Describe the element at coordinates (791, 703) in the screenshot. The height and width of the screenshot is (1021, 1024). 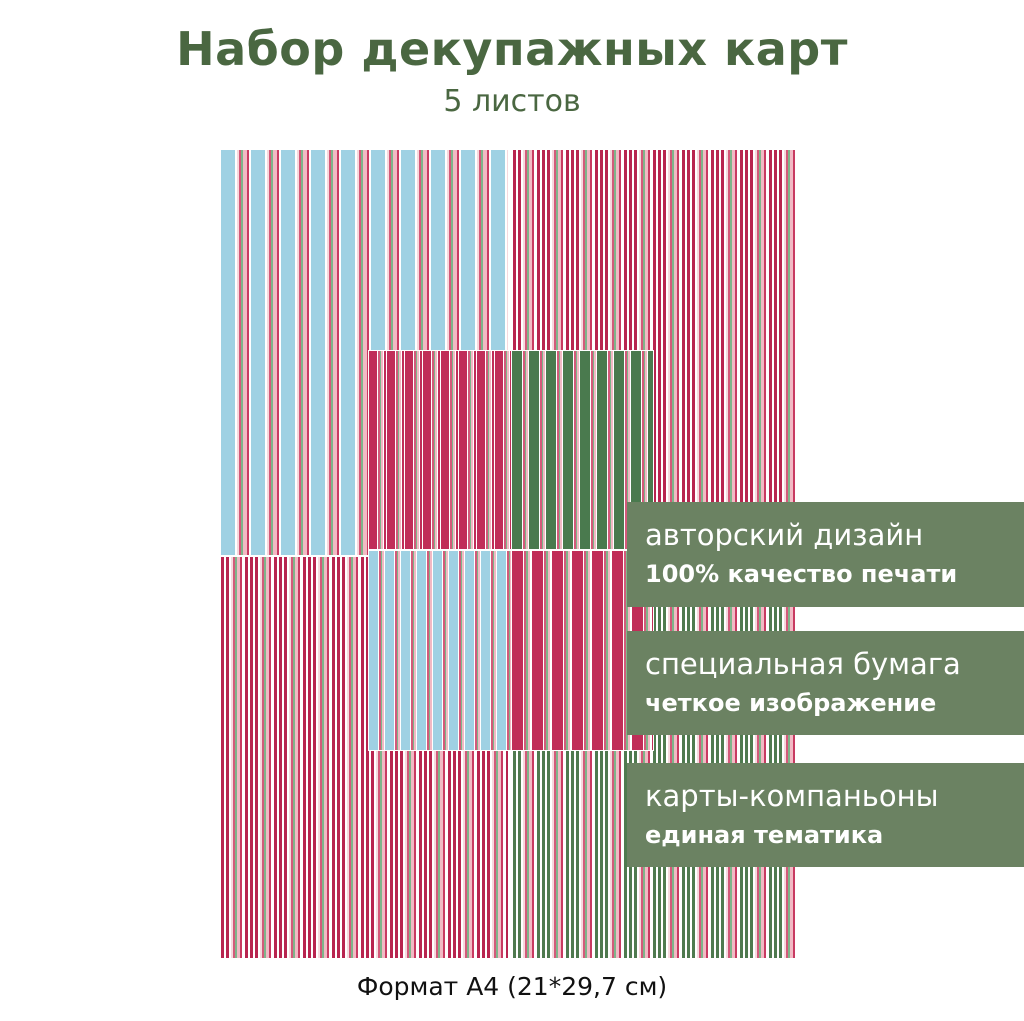
I see `feature-detail: четкое изображение` at that location.